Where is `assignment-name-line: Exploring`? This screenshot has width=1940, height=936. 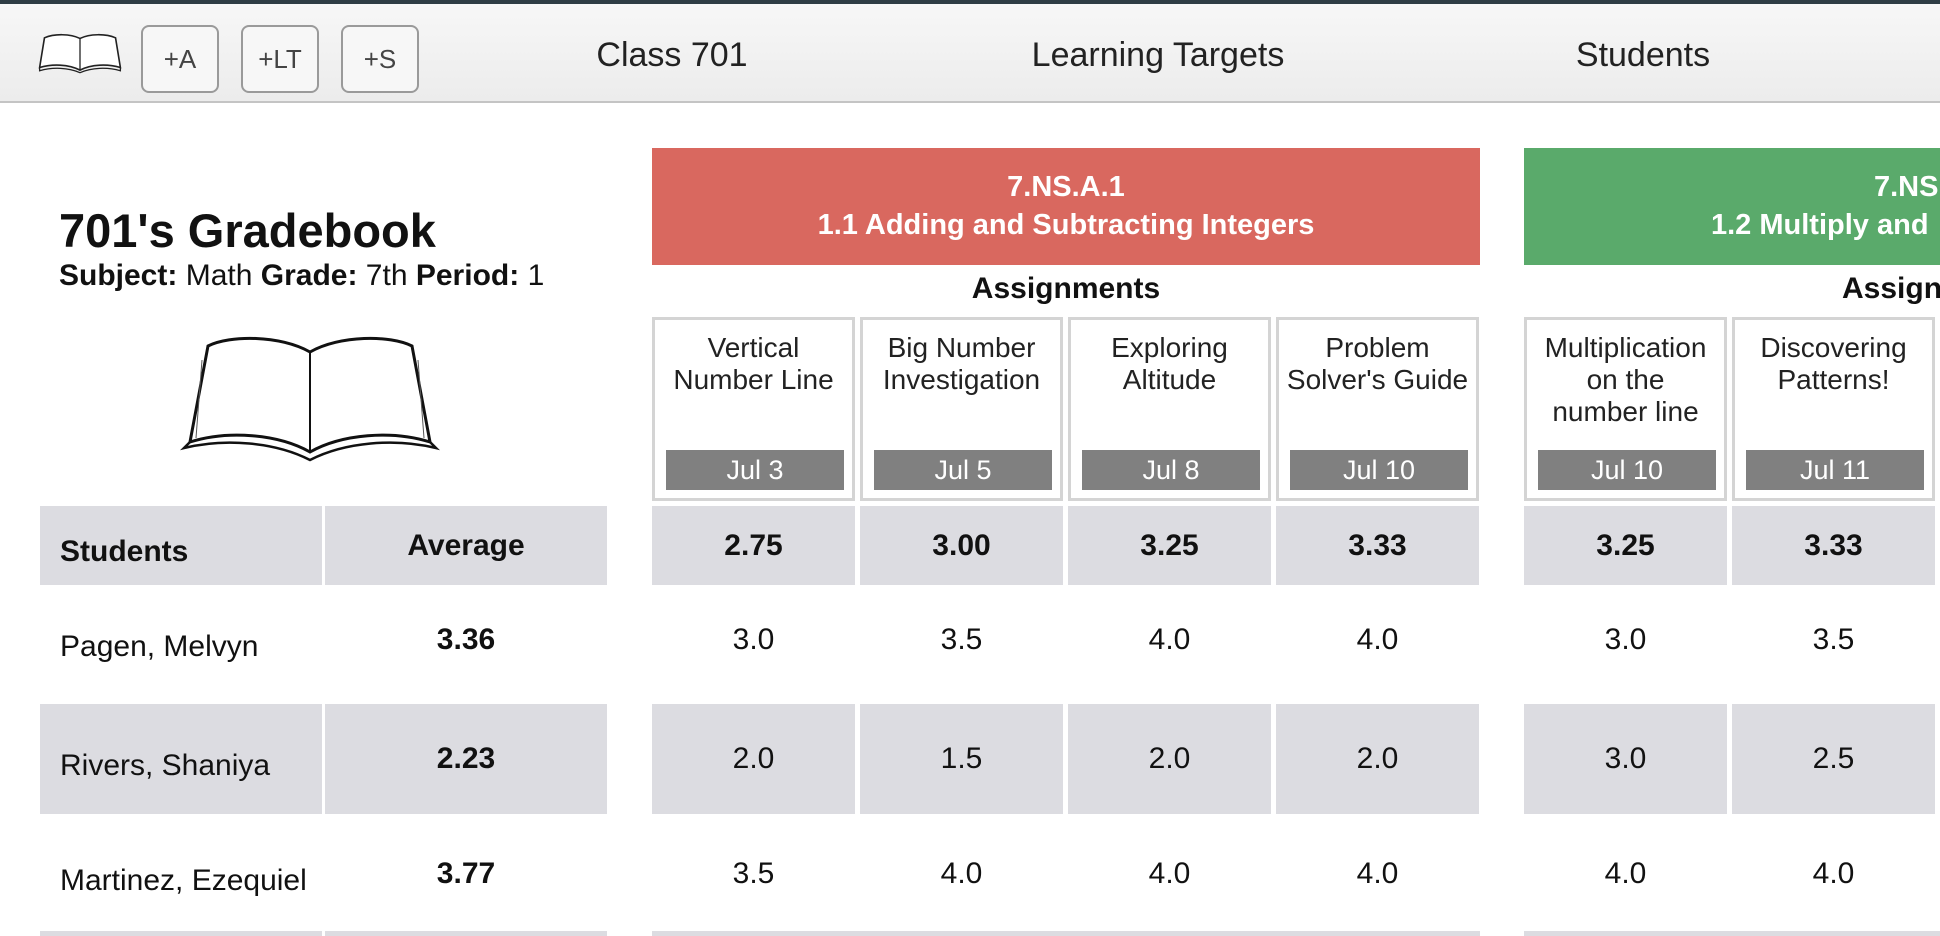 assignment-name-line: Exploring is located at coordinates (1169, 347).